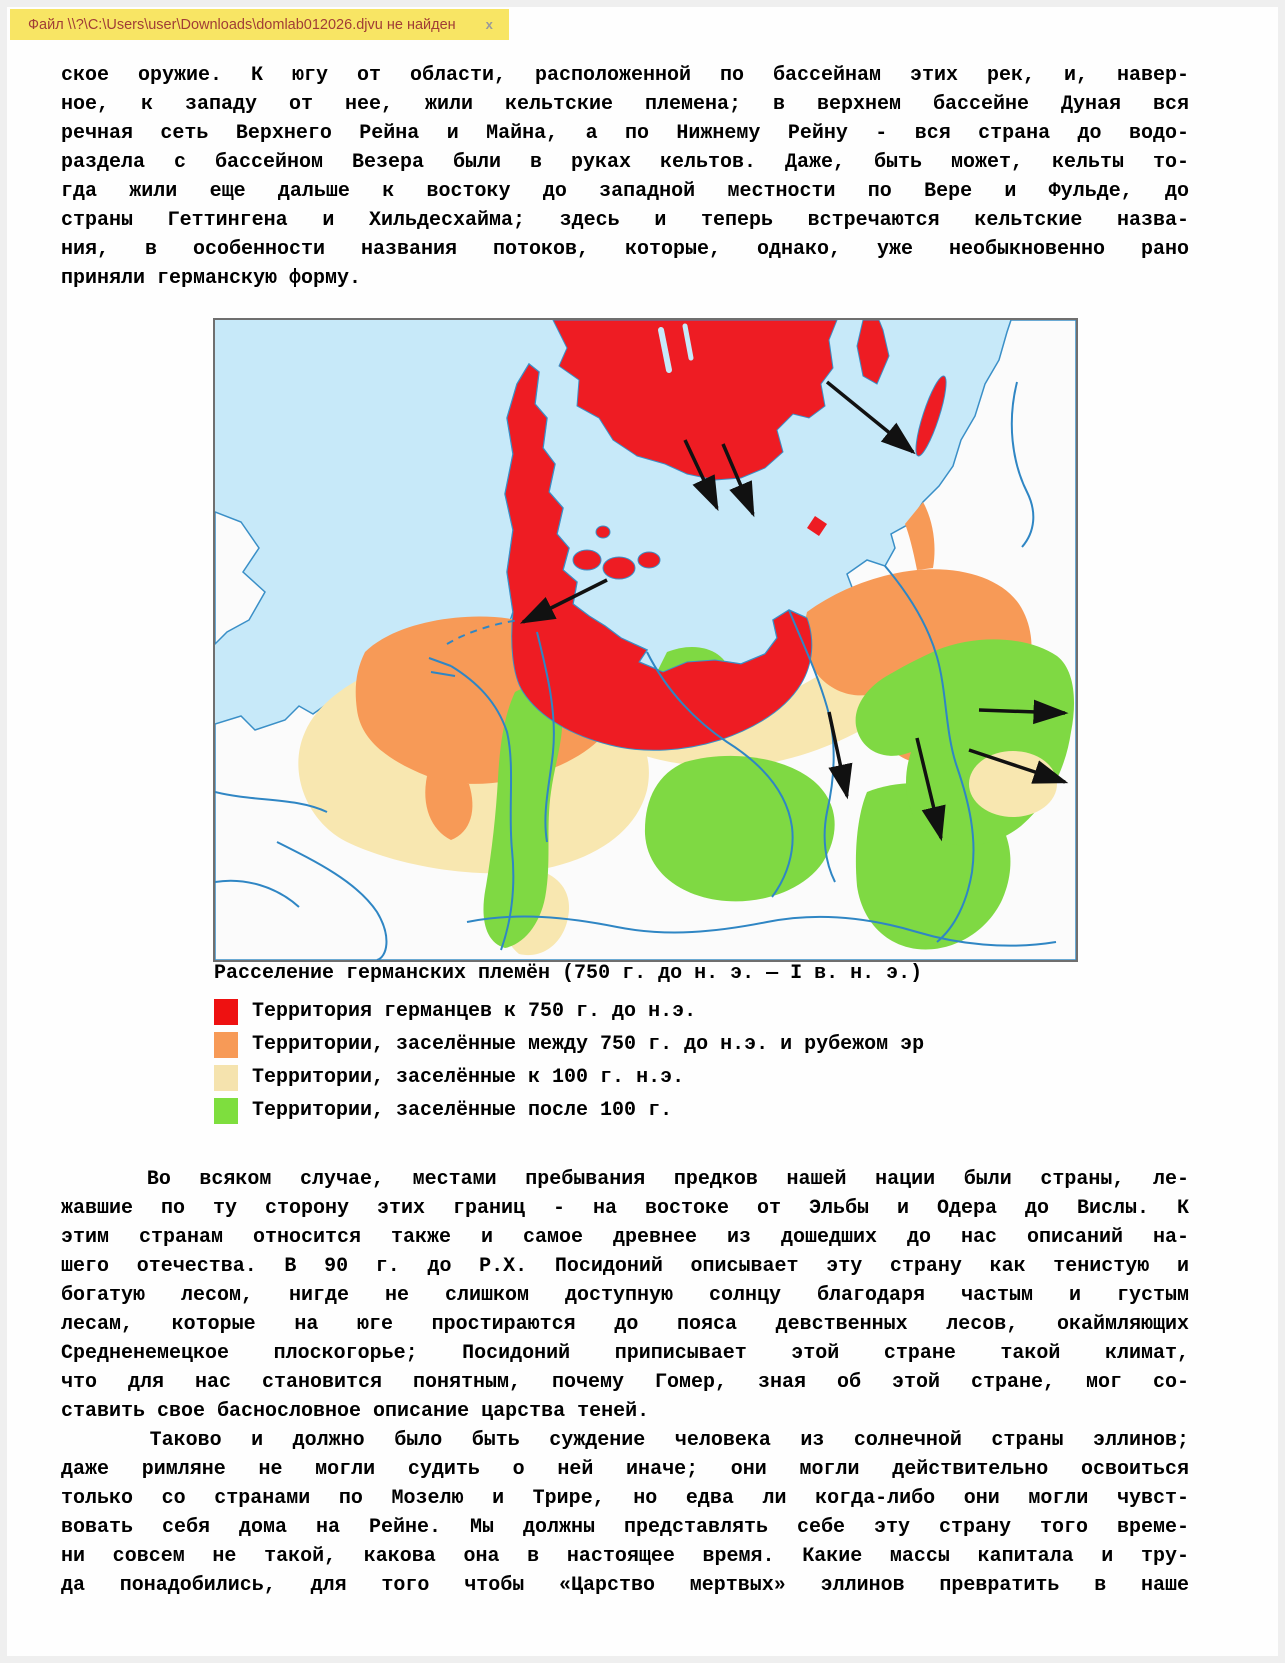 Image resolution: width=1285 pixels, height=1663 pixels. Describe the element at coordinates (523, 816) in the screenshot. I see `map-region-green-rhine` at that location.